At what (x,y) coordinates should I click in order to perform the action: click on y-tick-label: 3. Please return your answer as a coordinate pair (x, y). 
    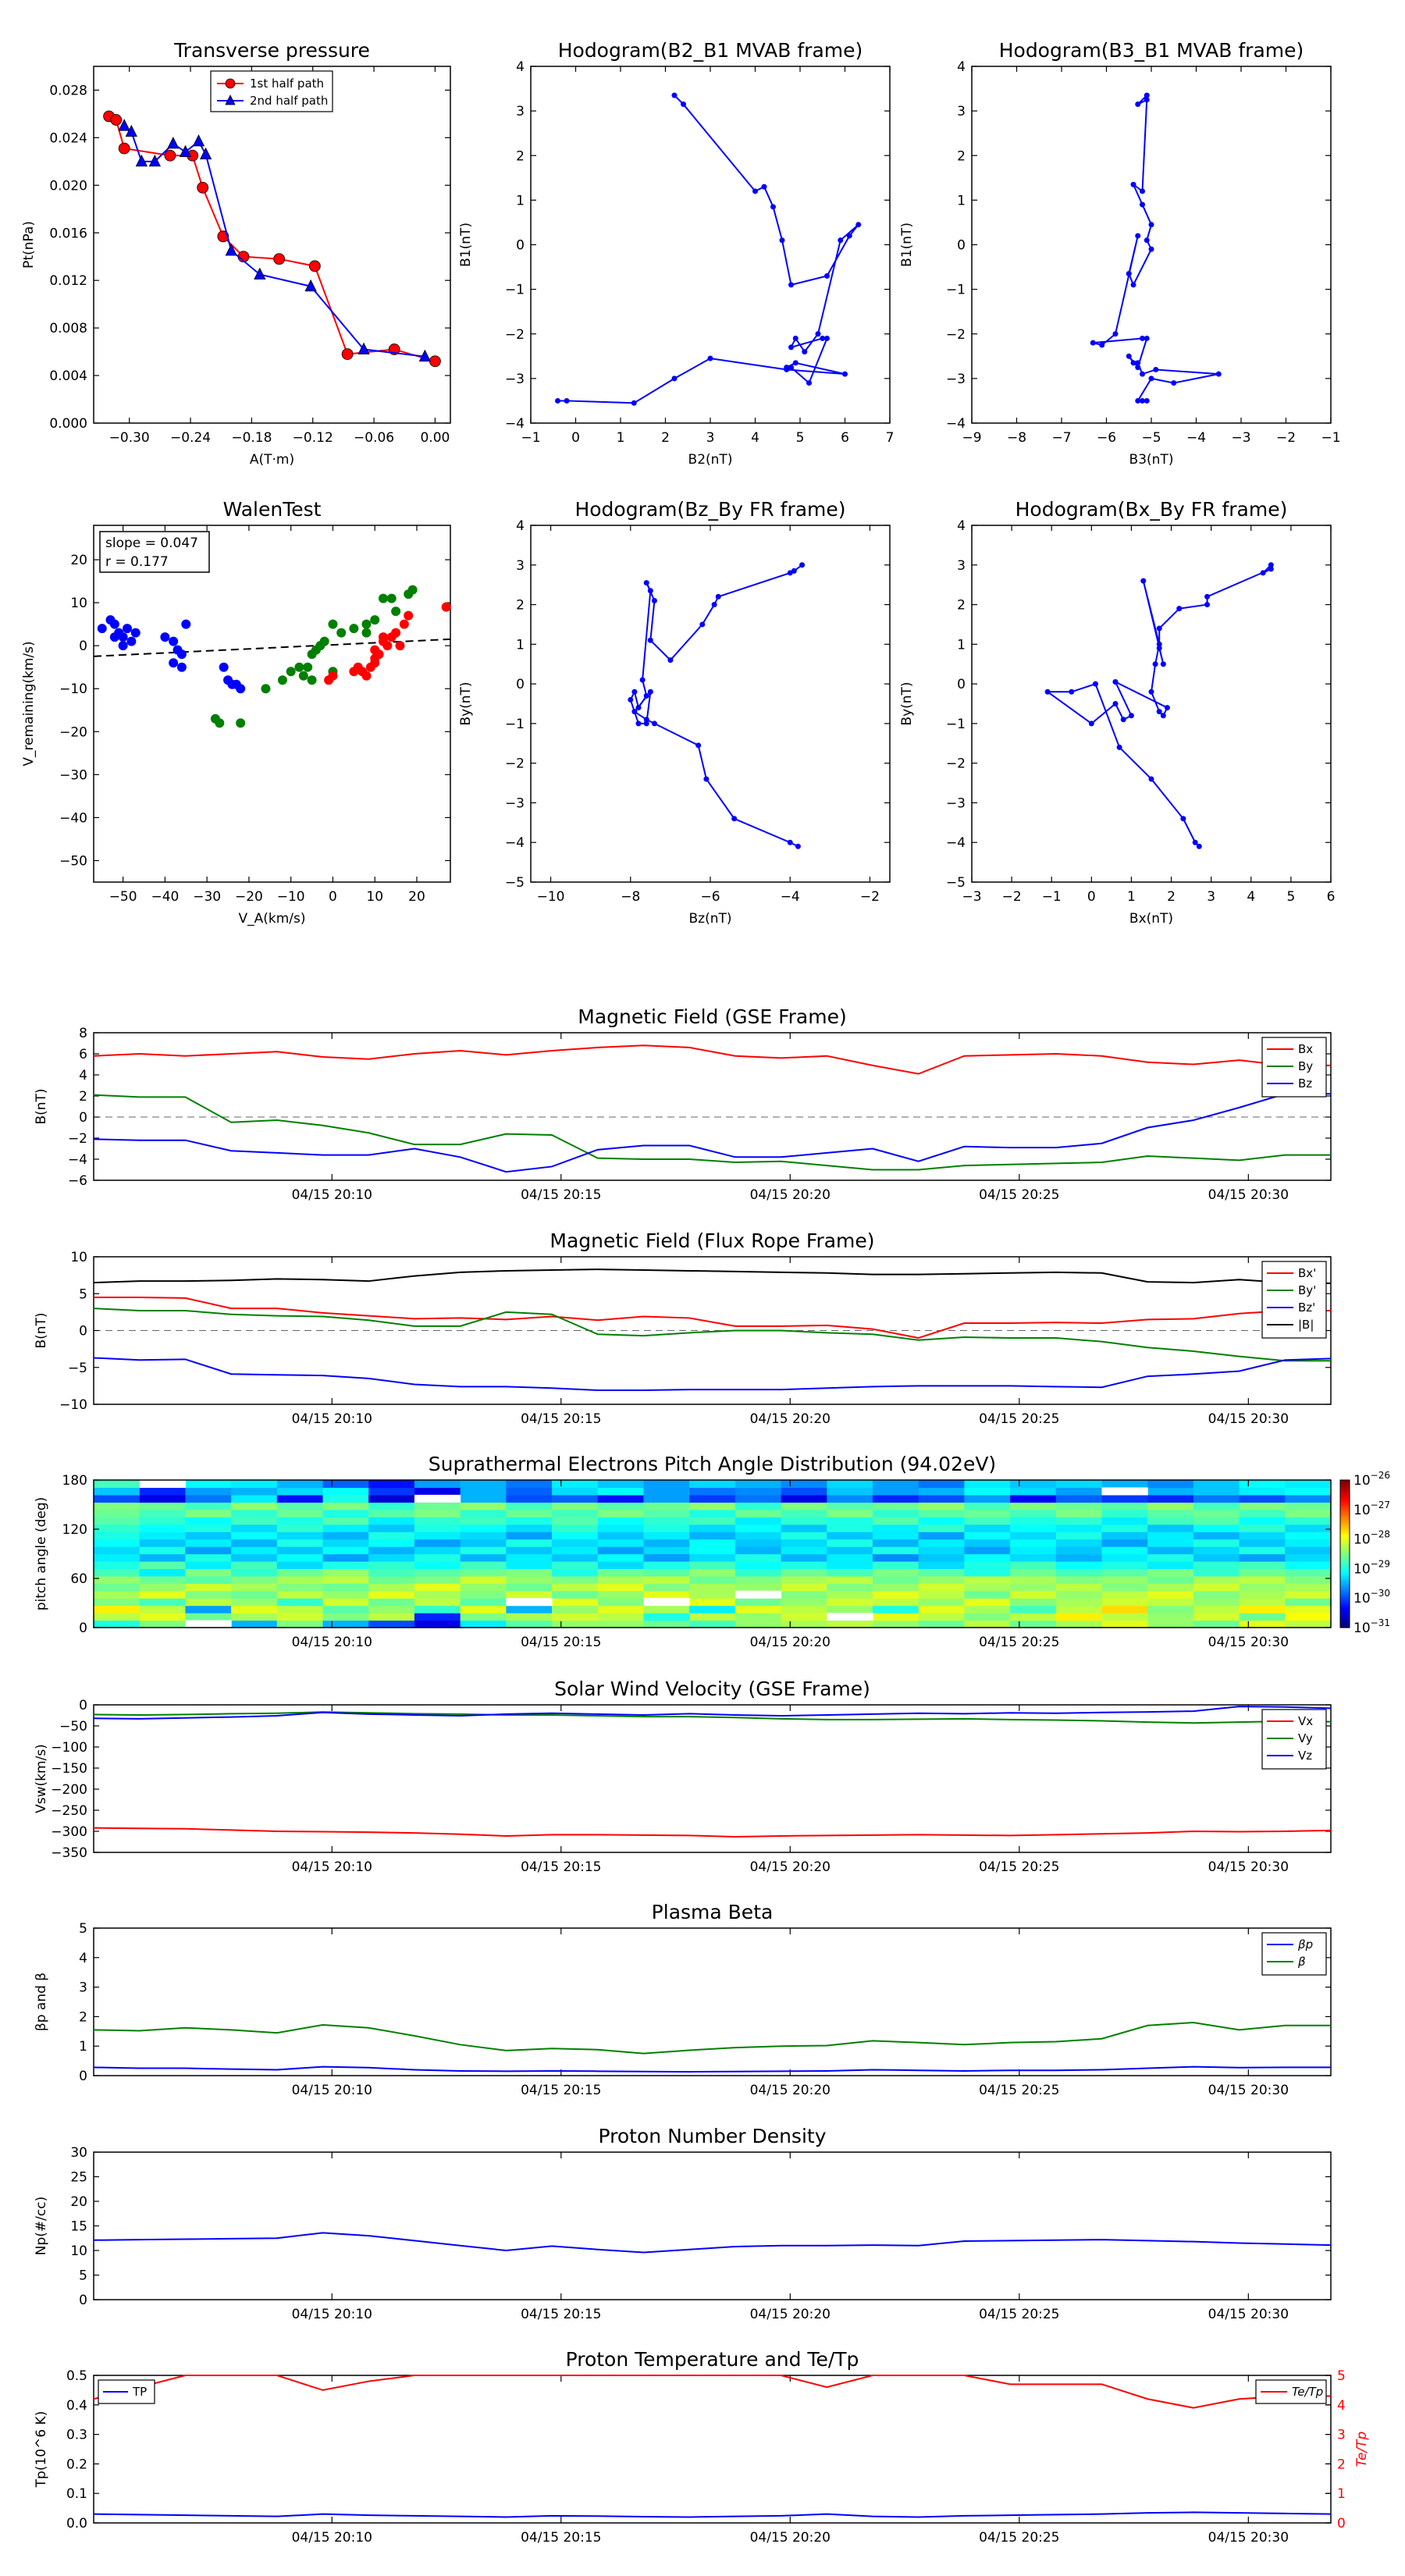
    Looking at the image, I should click on (83, 1988).